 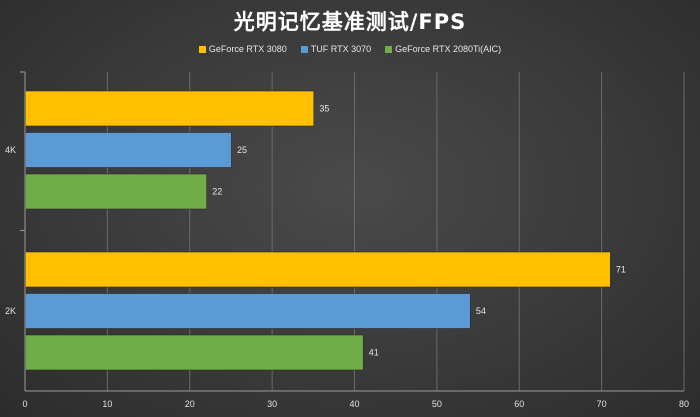 I want to click on legend-item: GeForce RTX 3080, so click(x=242, y=49).